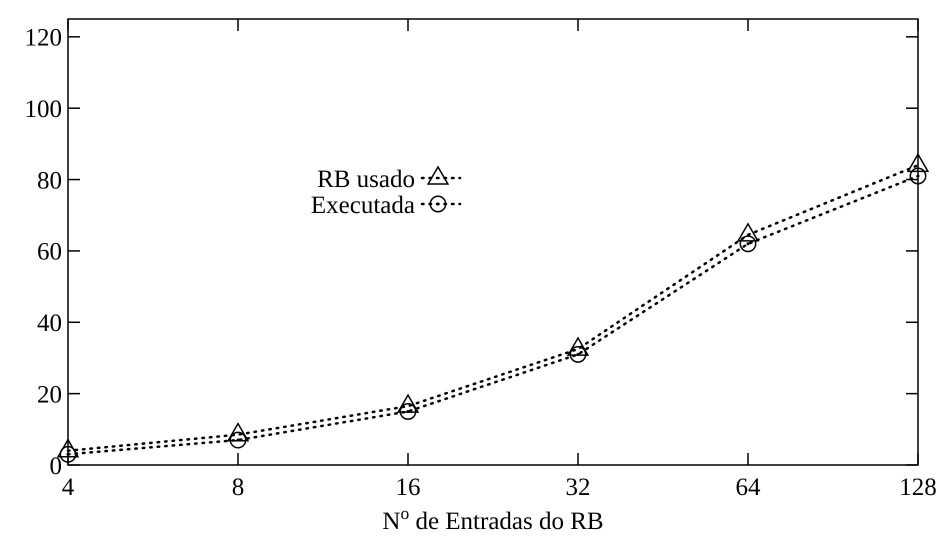 This screenshot has width=951, height=541. What do you see at coordinates (56, 466) in the screenshot?
I see `y-tick-label: 0` at bounding box center [56, 466].